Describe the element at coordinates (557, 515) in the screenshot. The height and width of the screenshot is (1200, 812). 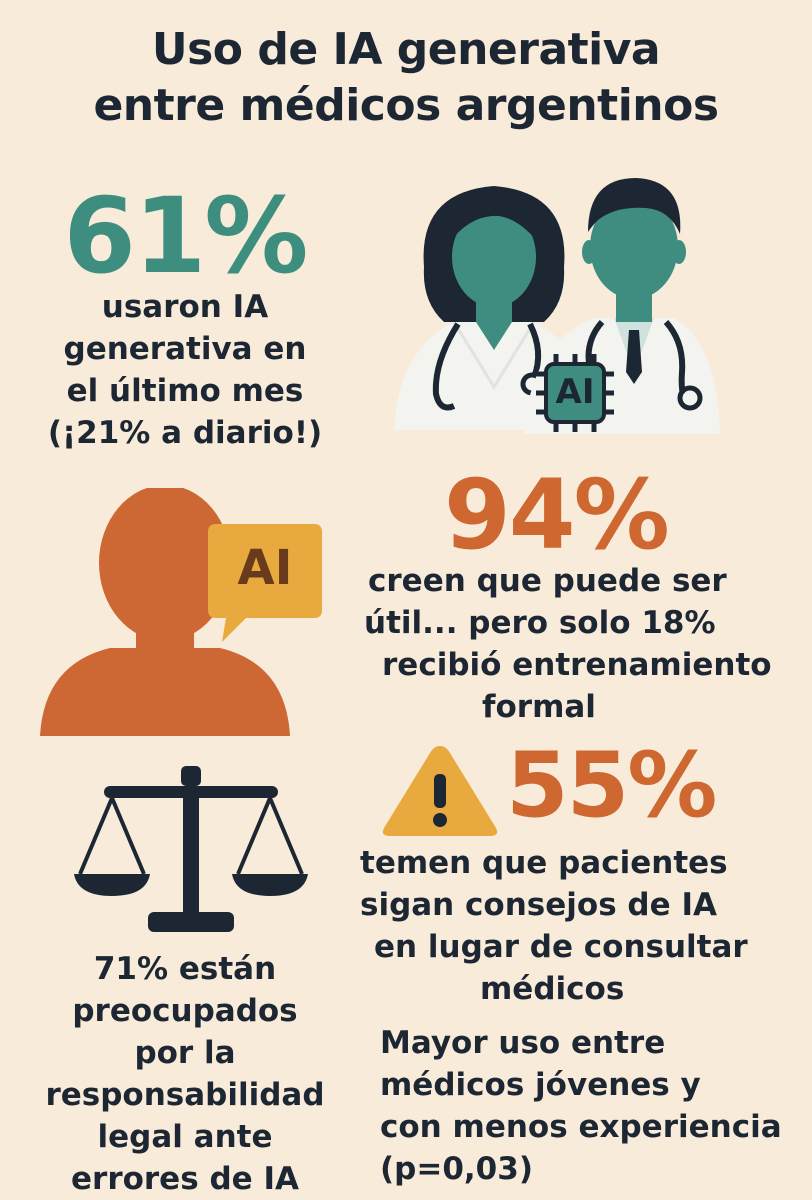
I see `stat-94-value: 94%` at that location.